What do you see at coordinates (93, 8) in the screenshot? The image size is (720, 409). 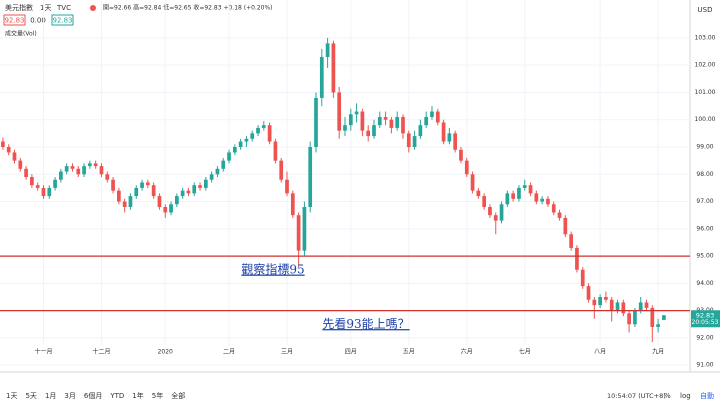 I see `status-dot` at bounding box center [93, 8].